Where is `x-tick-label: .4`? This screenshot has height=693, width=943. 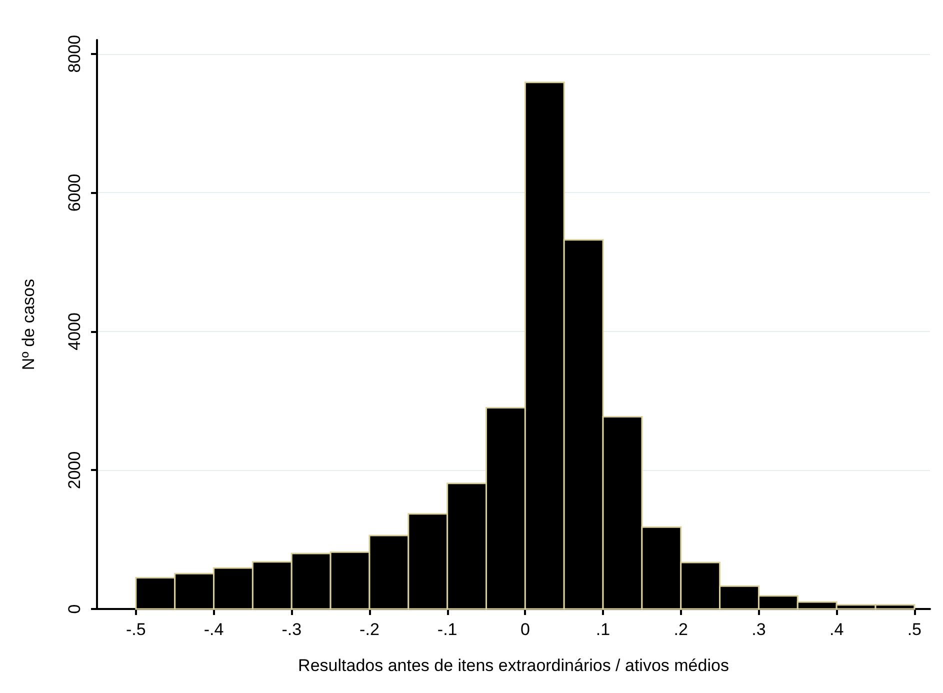 x-tick-label: .4 is located at coordinates (836, 629).